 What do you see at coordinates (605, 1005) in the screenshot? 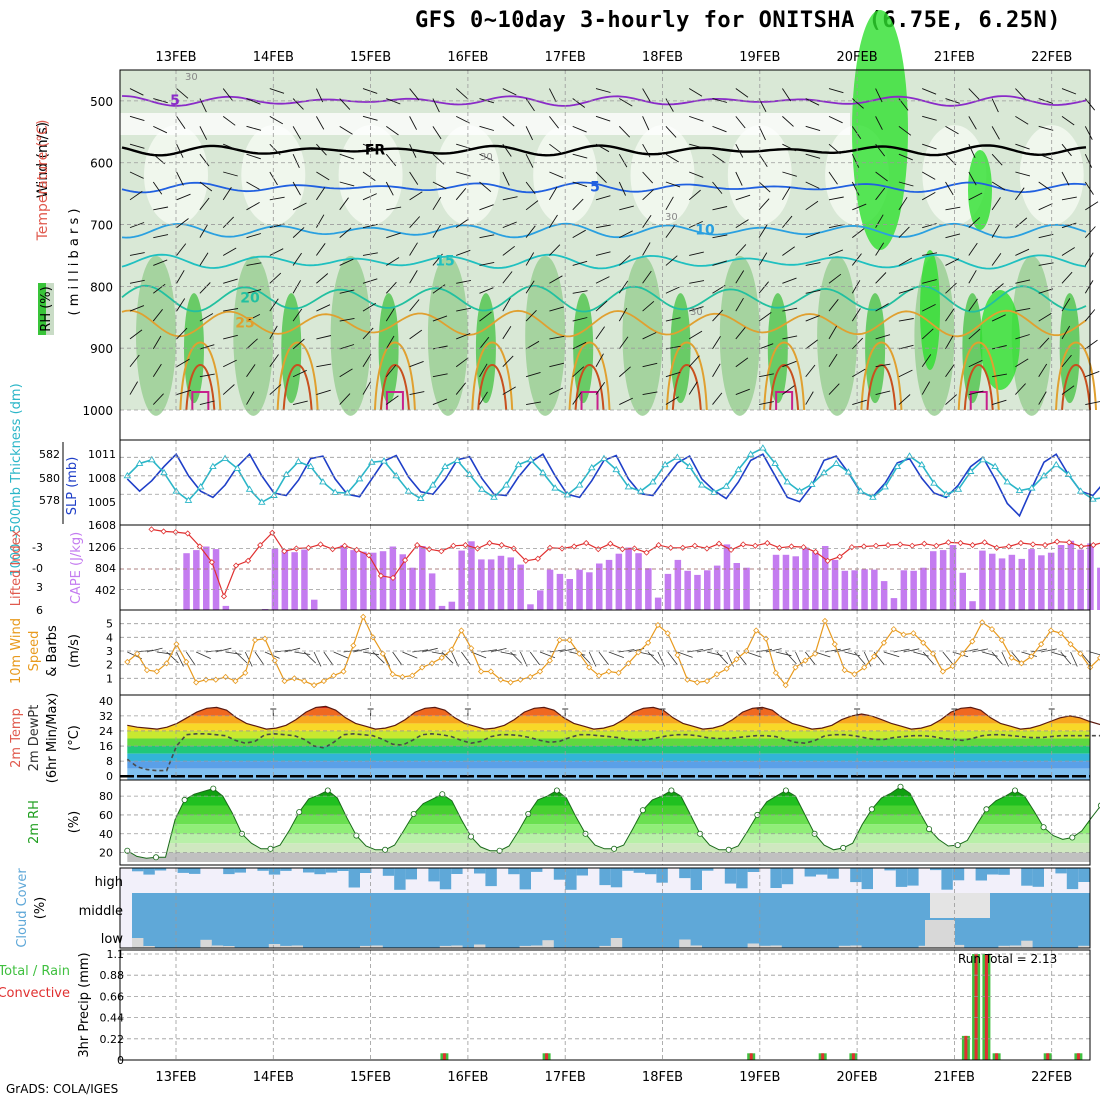
I see `precip-panel-frame` at bounding box center [605, 1005].